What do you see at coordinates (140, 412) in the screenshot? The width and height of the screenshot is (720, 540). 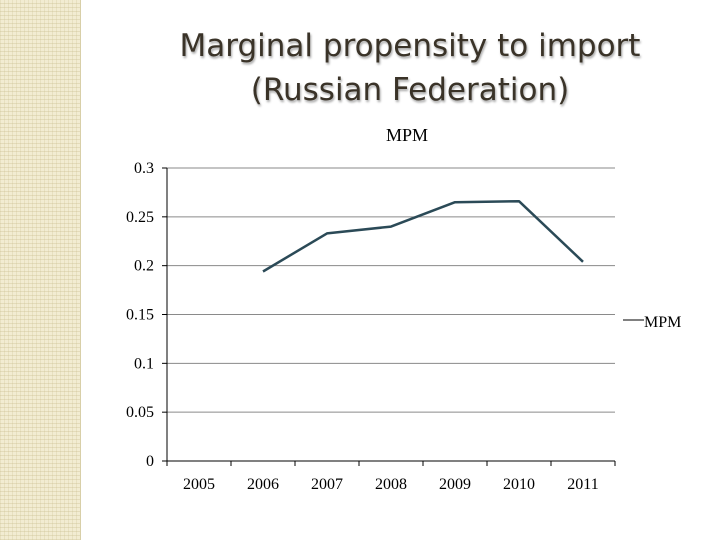 I see `y-tick-label: 0.05` at bounding box center [140, 412].